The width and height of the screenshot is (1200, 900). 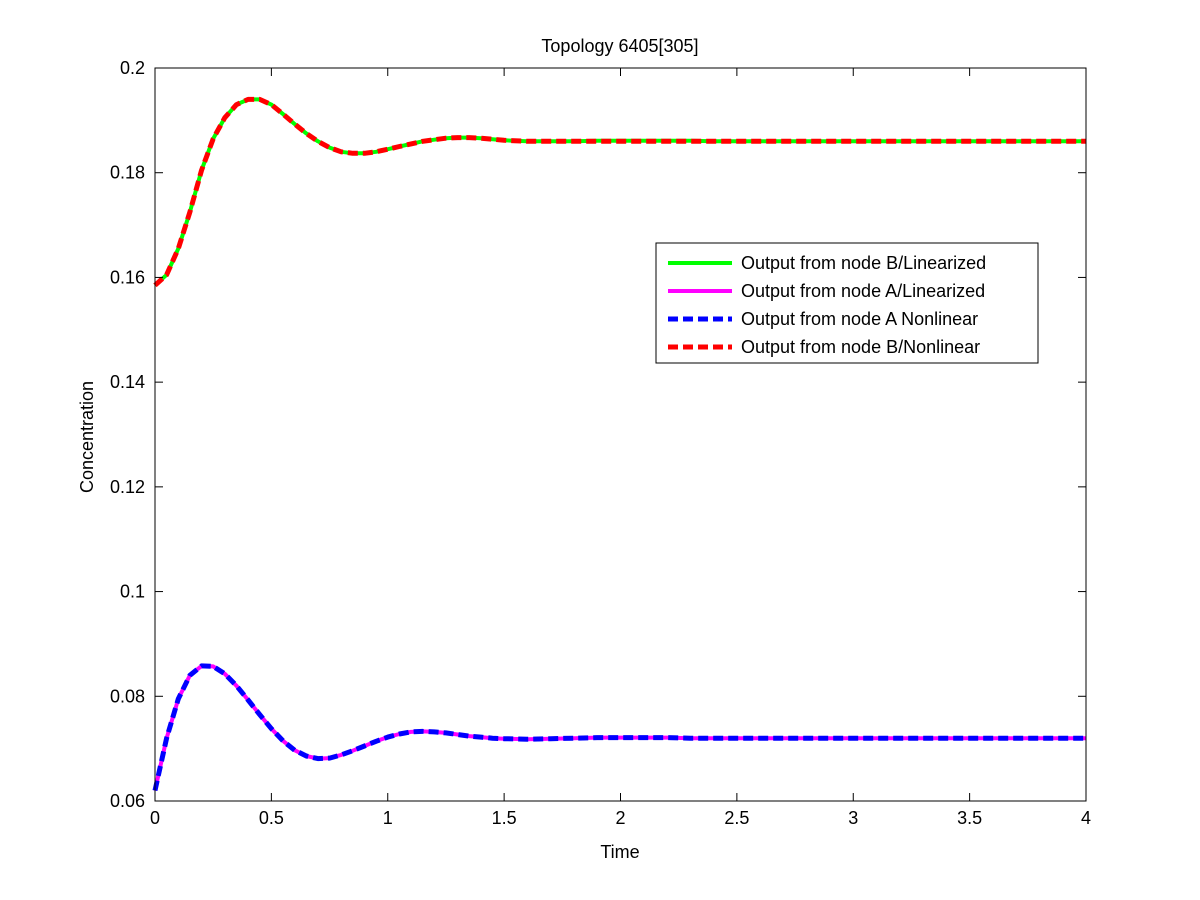 I want to click on y-tick-label: 0.06, so click(x=127, y=801).